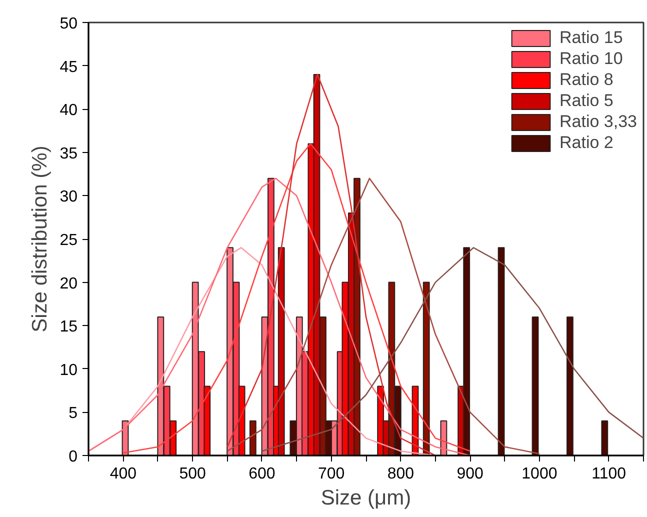  I want to click on x-tick-label: 400, so click(123, 474).